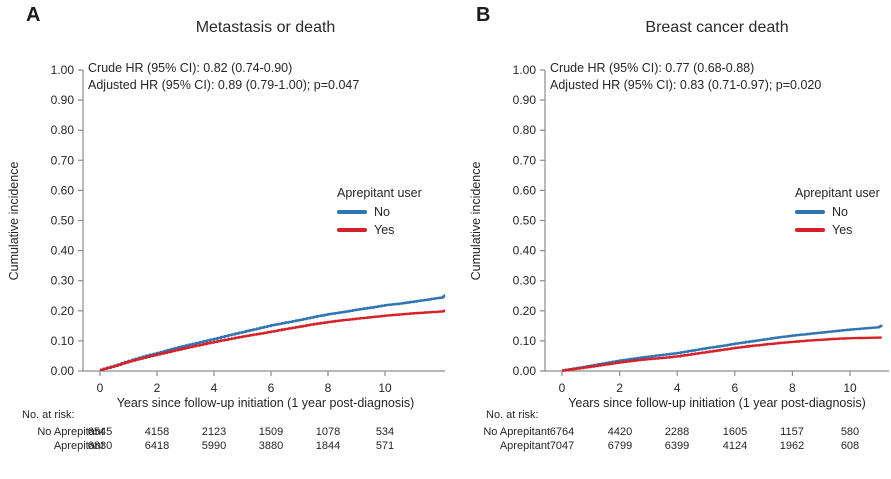  I want to click on crude-hr-text: Crude HR (95% CI): 0.82 (0.74-0.90), so click(190, 68).